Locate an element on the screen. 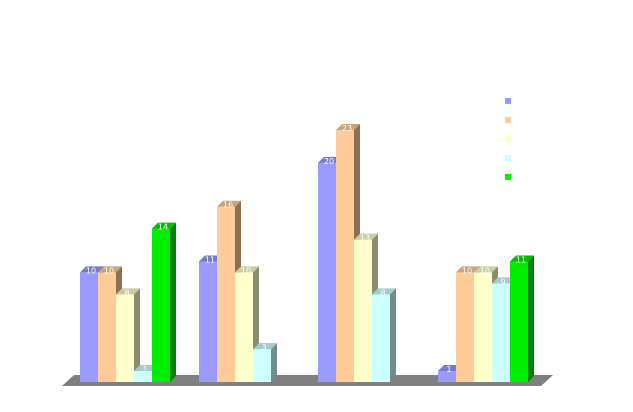 The width and height of the screenshot is (633, 412). bar-value-label: 14 is located at coordinates (163, 227).